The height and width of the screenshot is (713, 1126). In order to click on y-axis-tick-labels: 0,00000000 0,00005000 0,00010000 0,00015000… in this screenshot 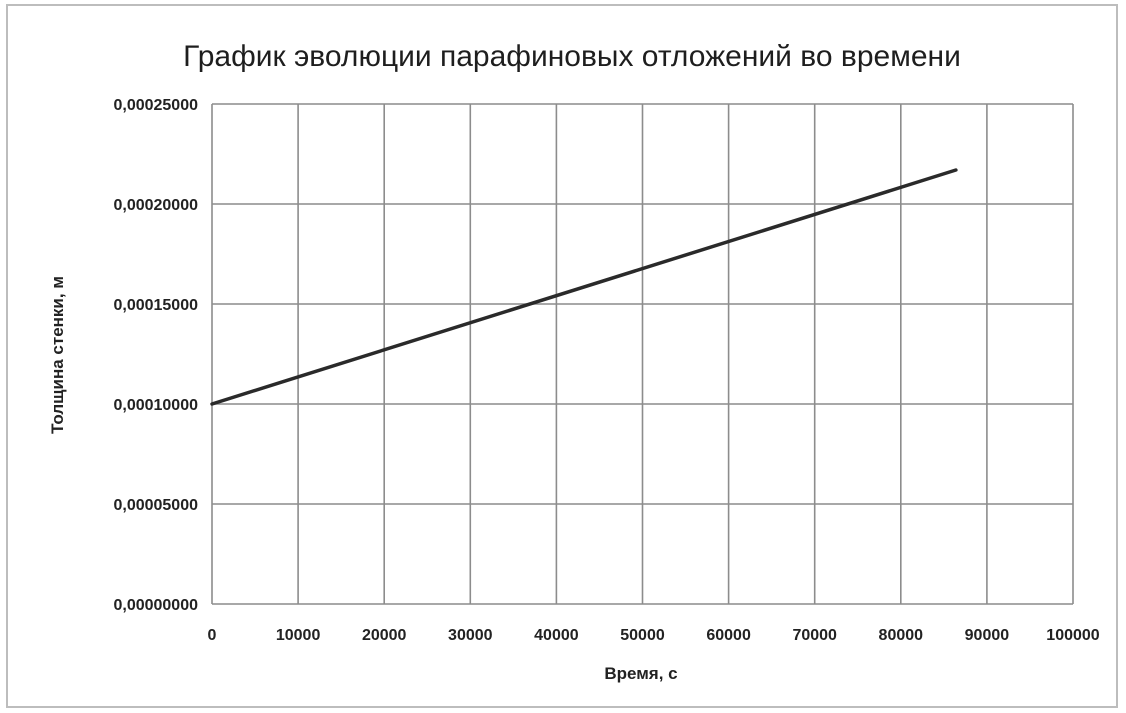, I will do `click(155, 355)`.